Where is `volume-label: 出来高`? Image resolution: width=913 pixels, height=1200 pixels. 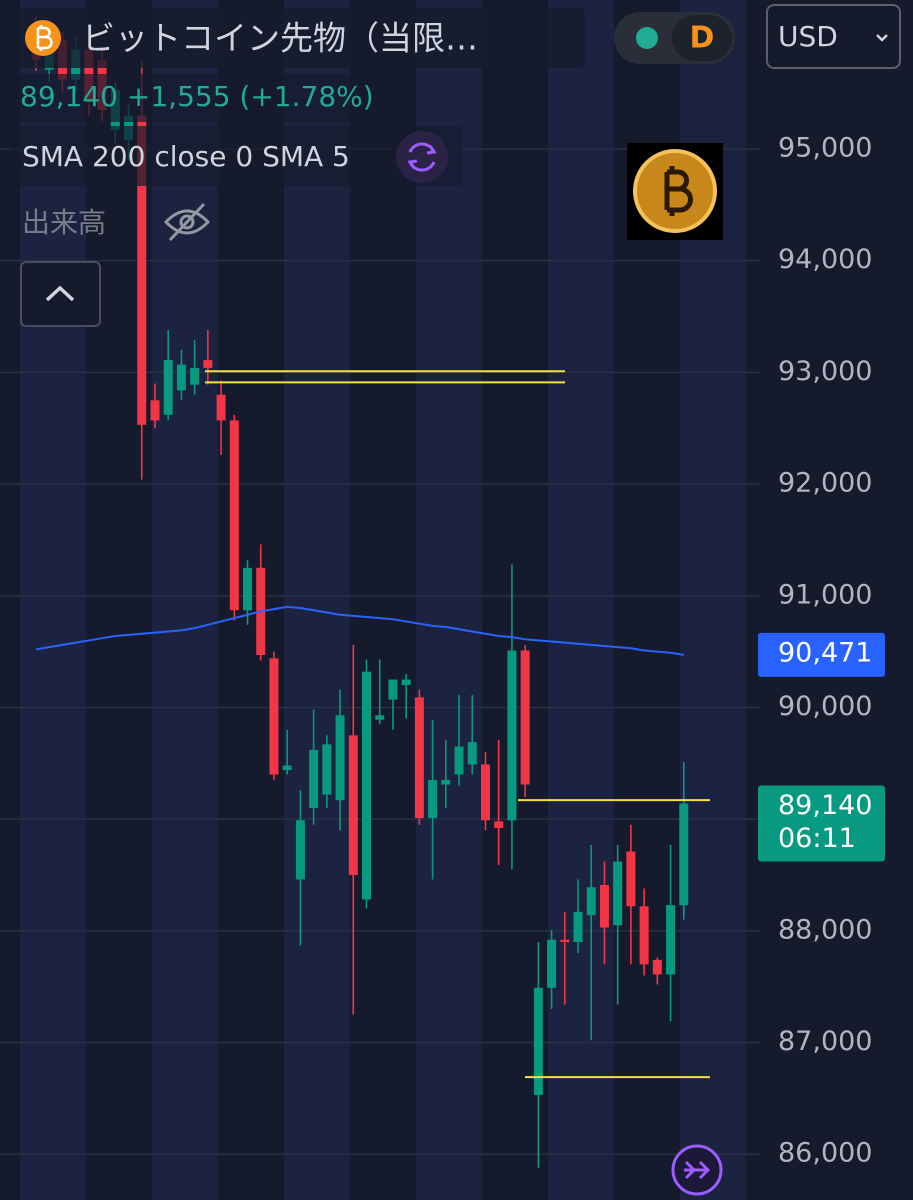
volume-label: 出来高 is located at coordinates (64, 222).